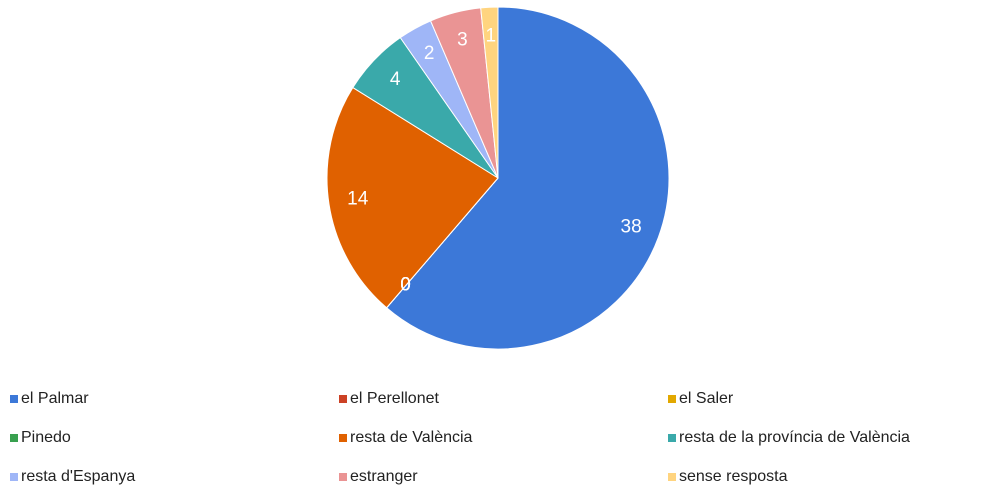 This screenshot has height=490, width=1000. I want to click on legend-label: resta de la província de València, so click(794, 437).